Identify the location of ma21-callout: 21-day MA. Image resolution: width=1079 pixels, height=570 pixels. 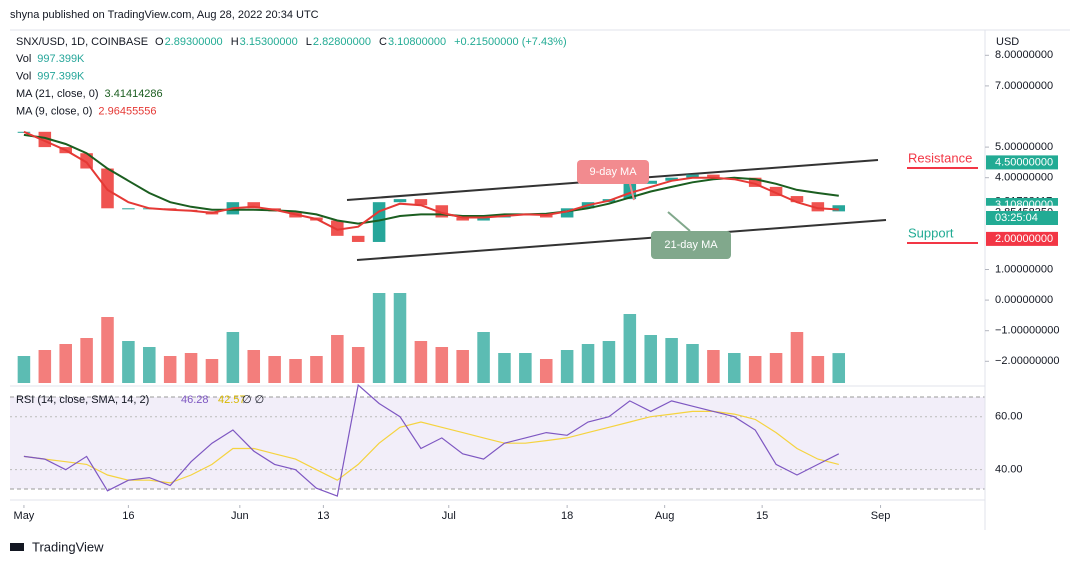
(691, 245).